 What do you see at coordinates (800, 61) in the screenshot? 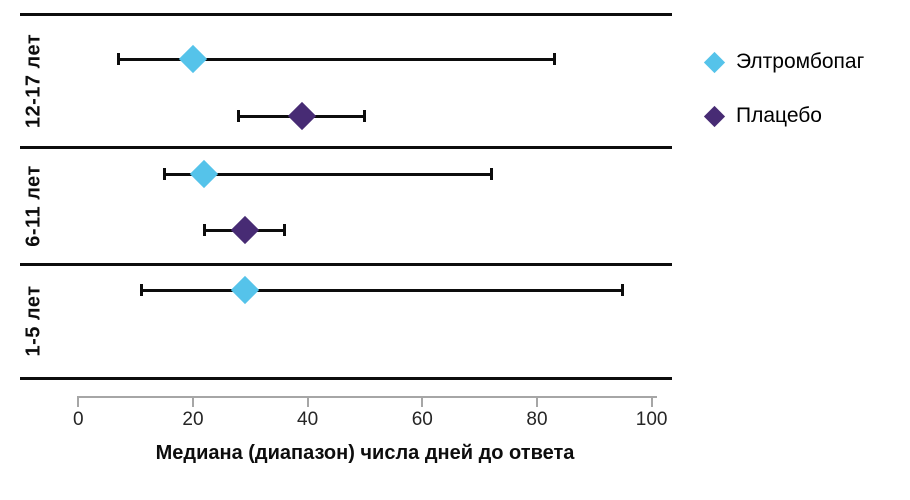
I see `legend-label-eltrombopag: Элтромбопаг` at bounding box center [800, 61].